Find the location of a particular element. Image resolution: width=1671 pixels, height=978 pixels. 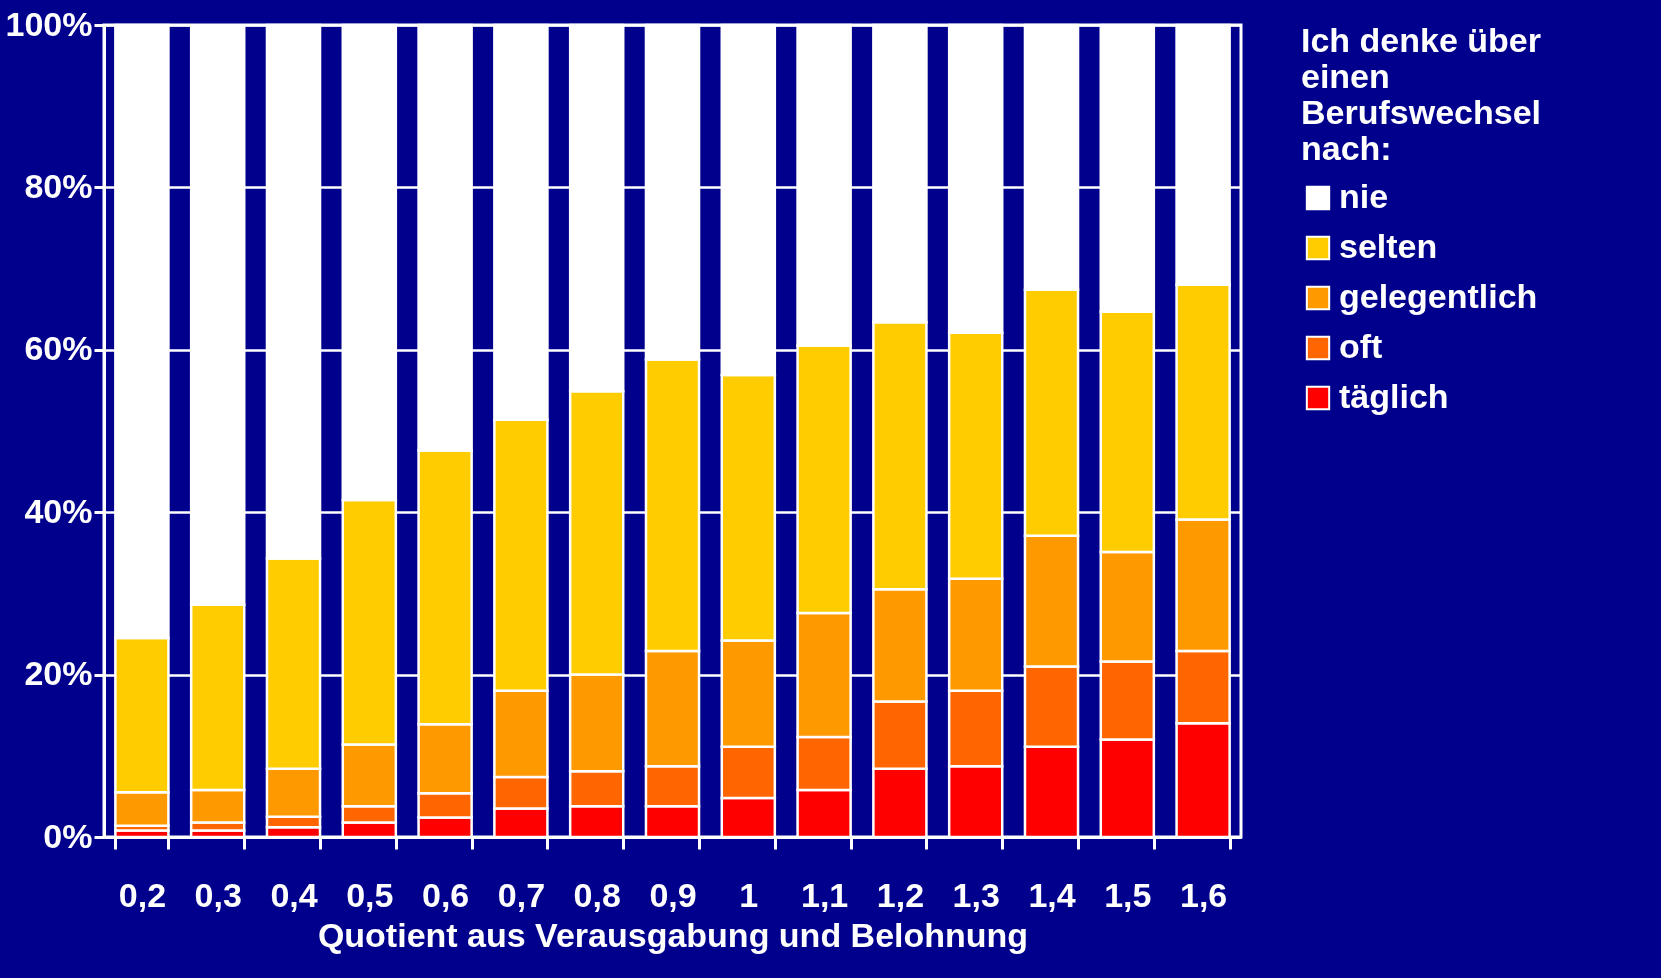

y-tick-label: 80% is located at coordinates (58, 185).